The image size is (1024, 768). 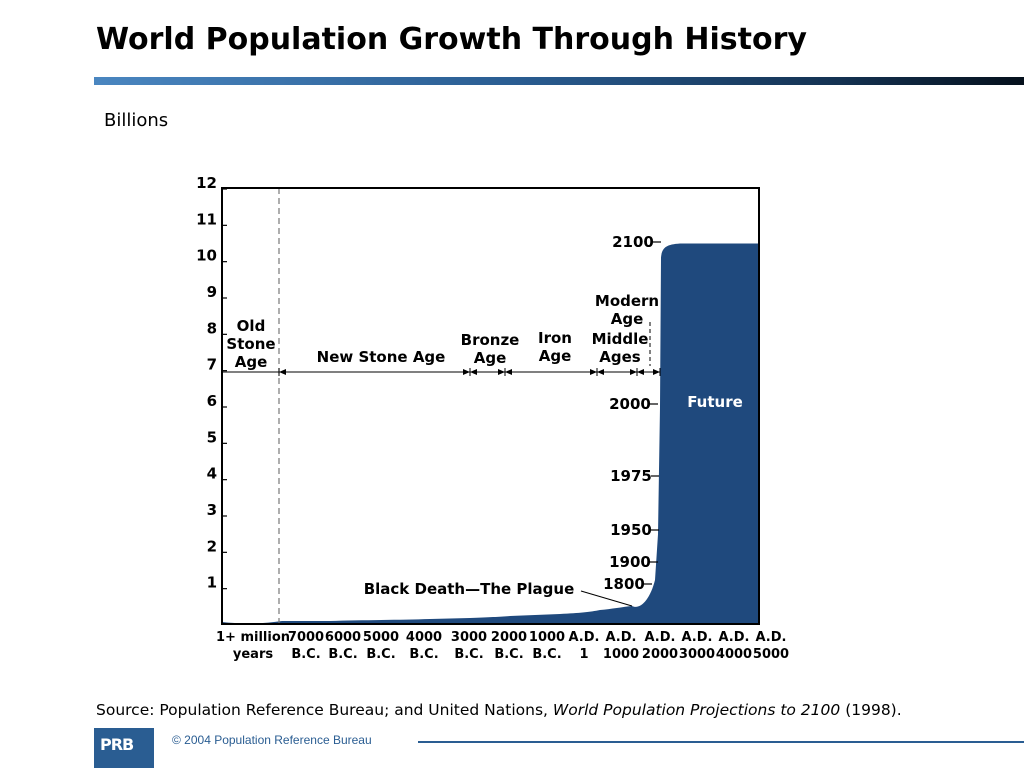 I want to click on x-tick-label-4-bottom: B.C., so click(x=423, y=654).